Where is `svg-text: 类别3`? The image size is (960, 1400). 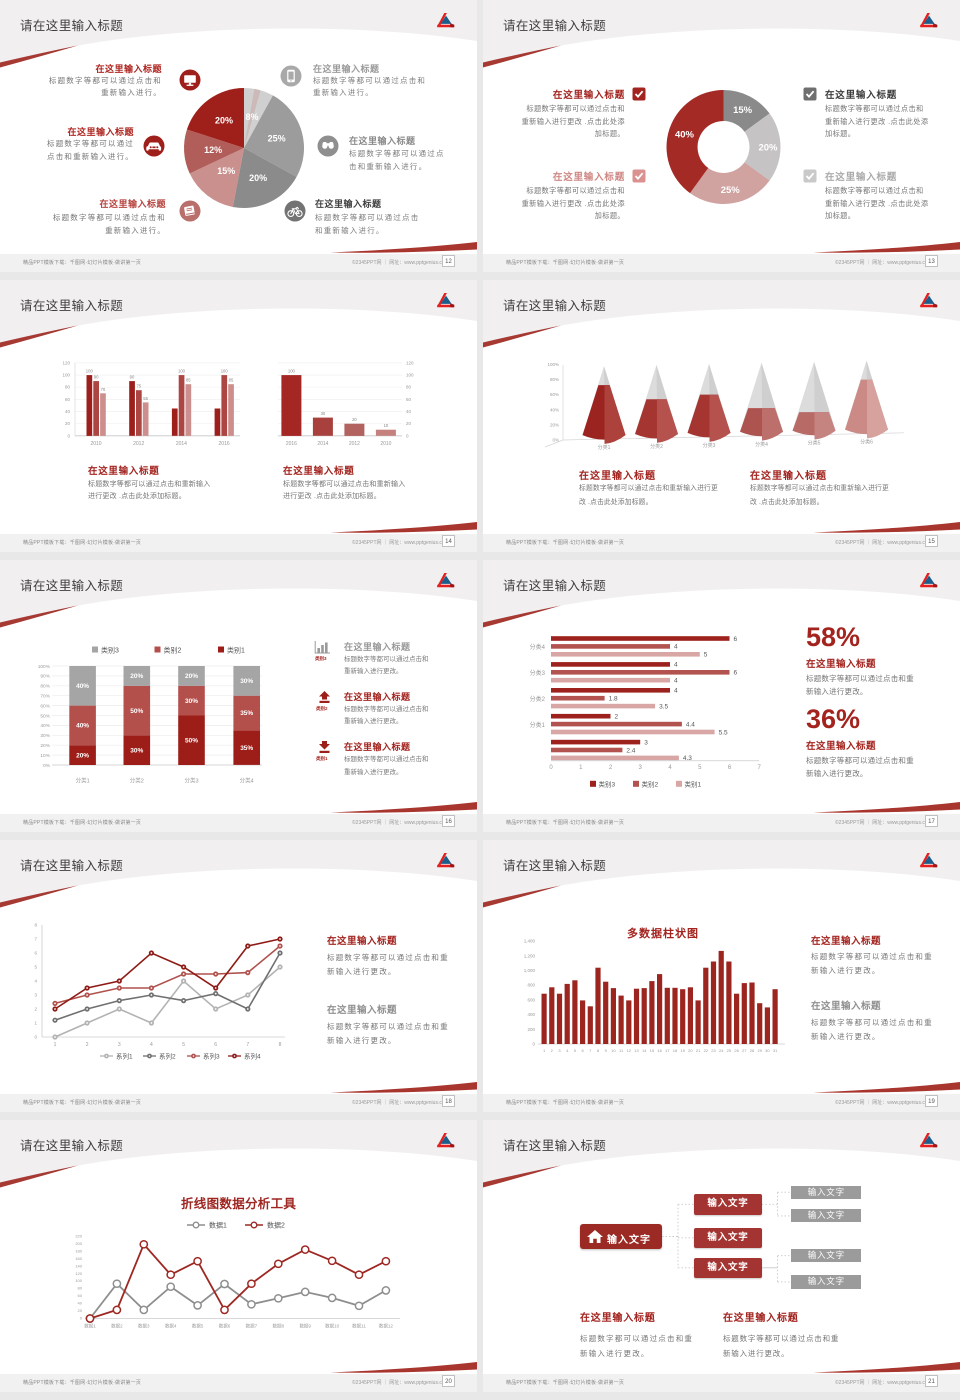
svg-text: 类别3 is located at coordinates (607, 784).